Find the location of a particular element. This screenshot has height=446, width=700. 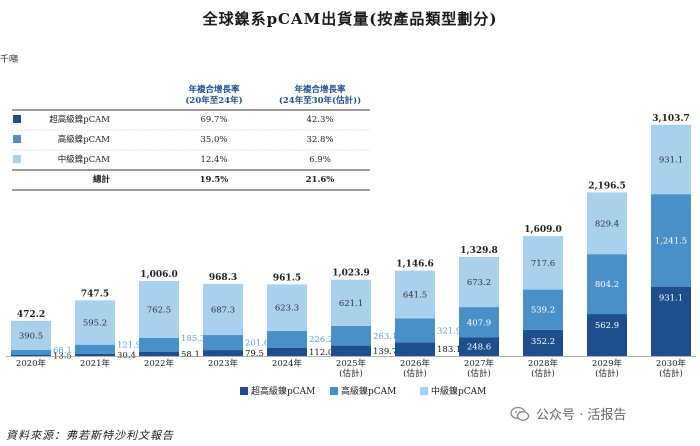

value-label-high: 321.9 is located at coordinates (449, 331).